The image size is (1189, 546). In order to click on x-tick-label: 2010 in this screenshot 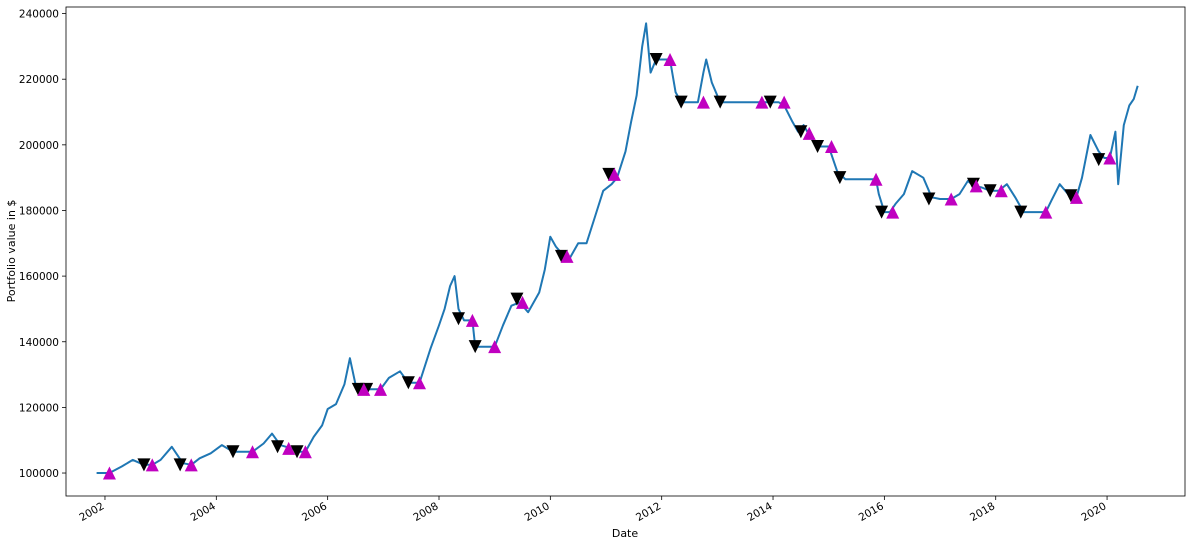, I will do `click(537, 512)`.